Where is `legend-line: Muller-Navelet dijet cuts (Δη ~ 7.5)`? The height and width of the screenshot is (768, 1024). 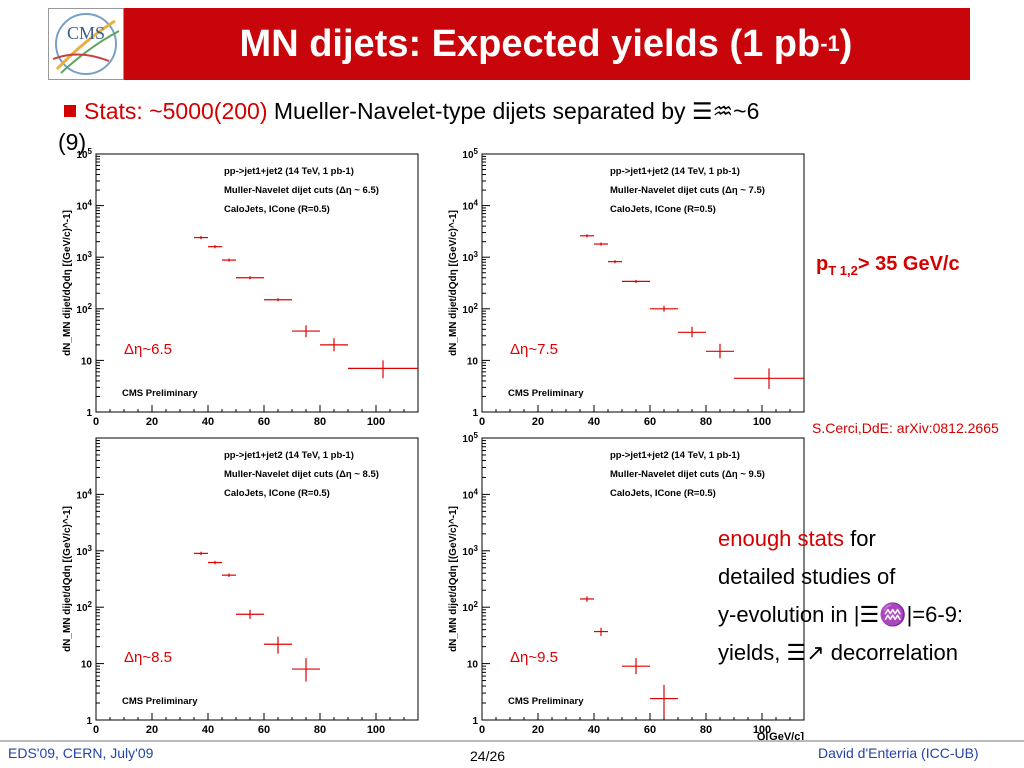 legend-line: Muller-Navelet dijet cuts (Δη ~ 7.5) is located at coordinates (687, 190).